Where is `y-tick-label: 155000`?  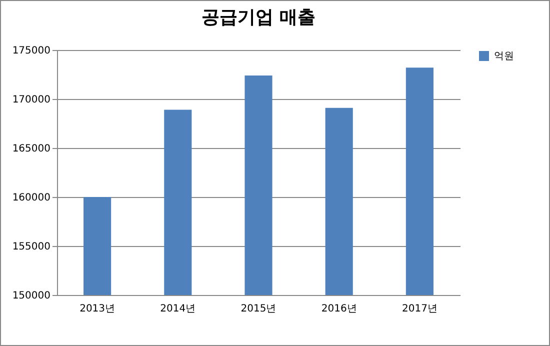
y-tick-label: 155000 is located at coordinates (31, 247).